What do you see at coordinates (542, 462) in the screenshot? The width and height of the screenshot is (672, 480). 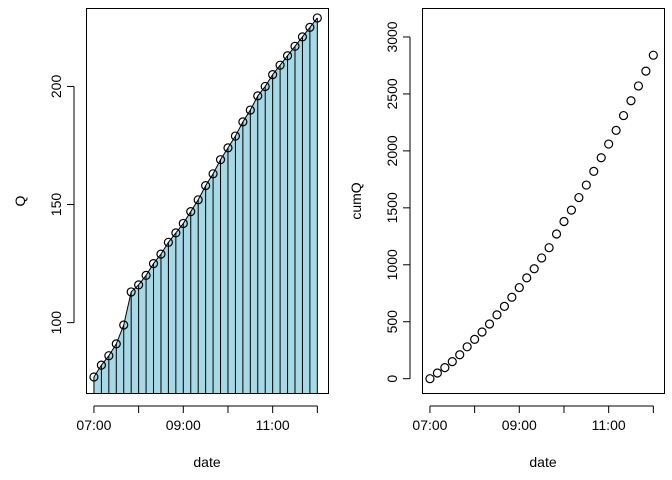 I see `x-axis-title-right: date` at bounding box center [542, 462].